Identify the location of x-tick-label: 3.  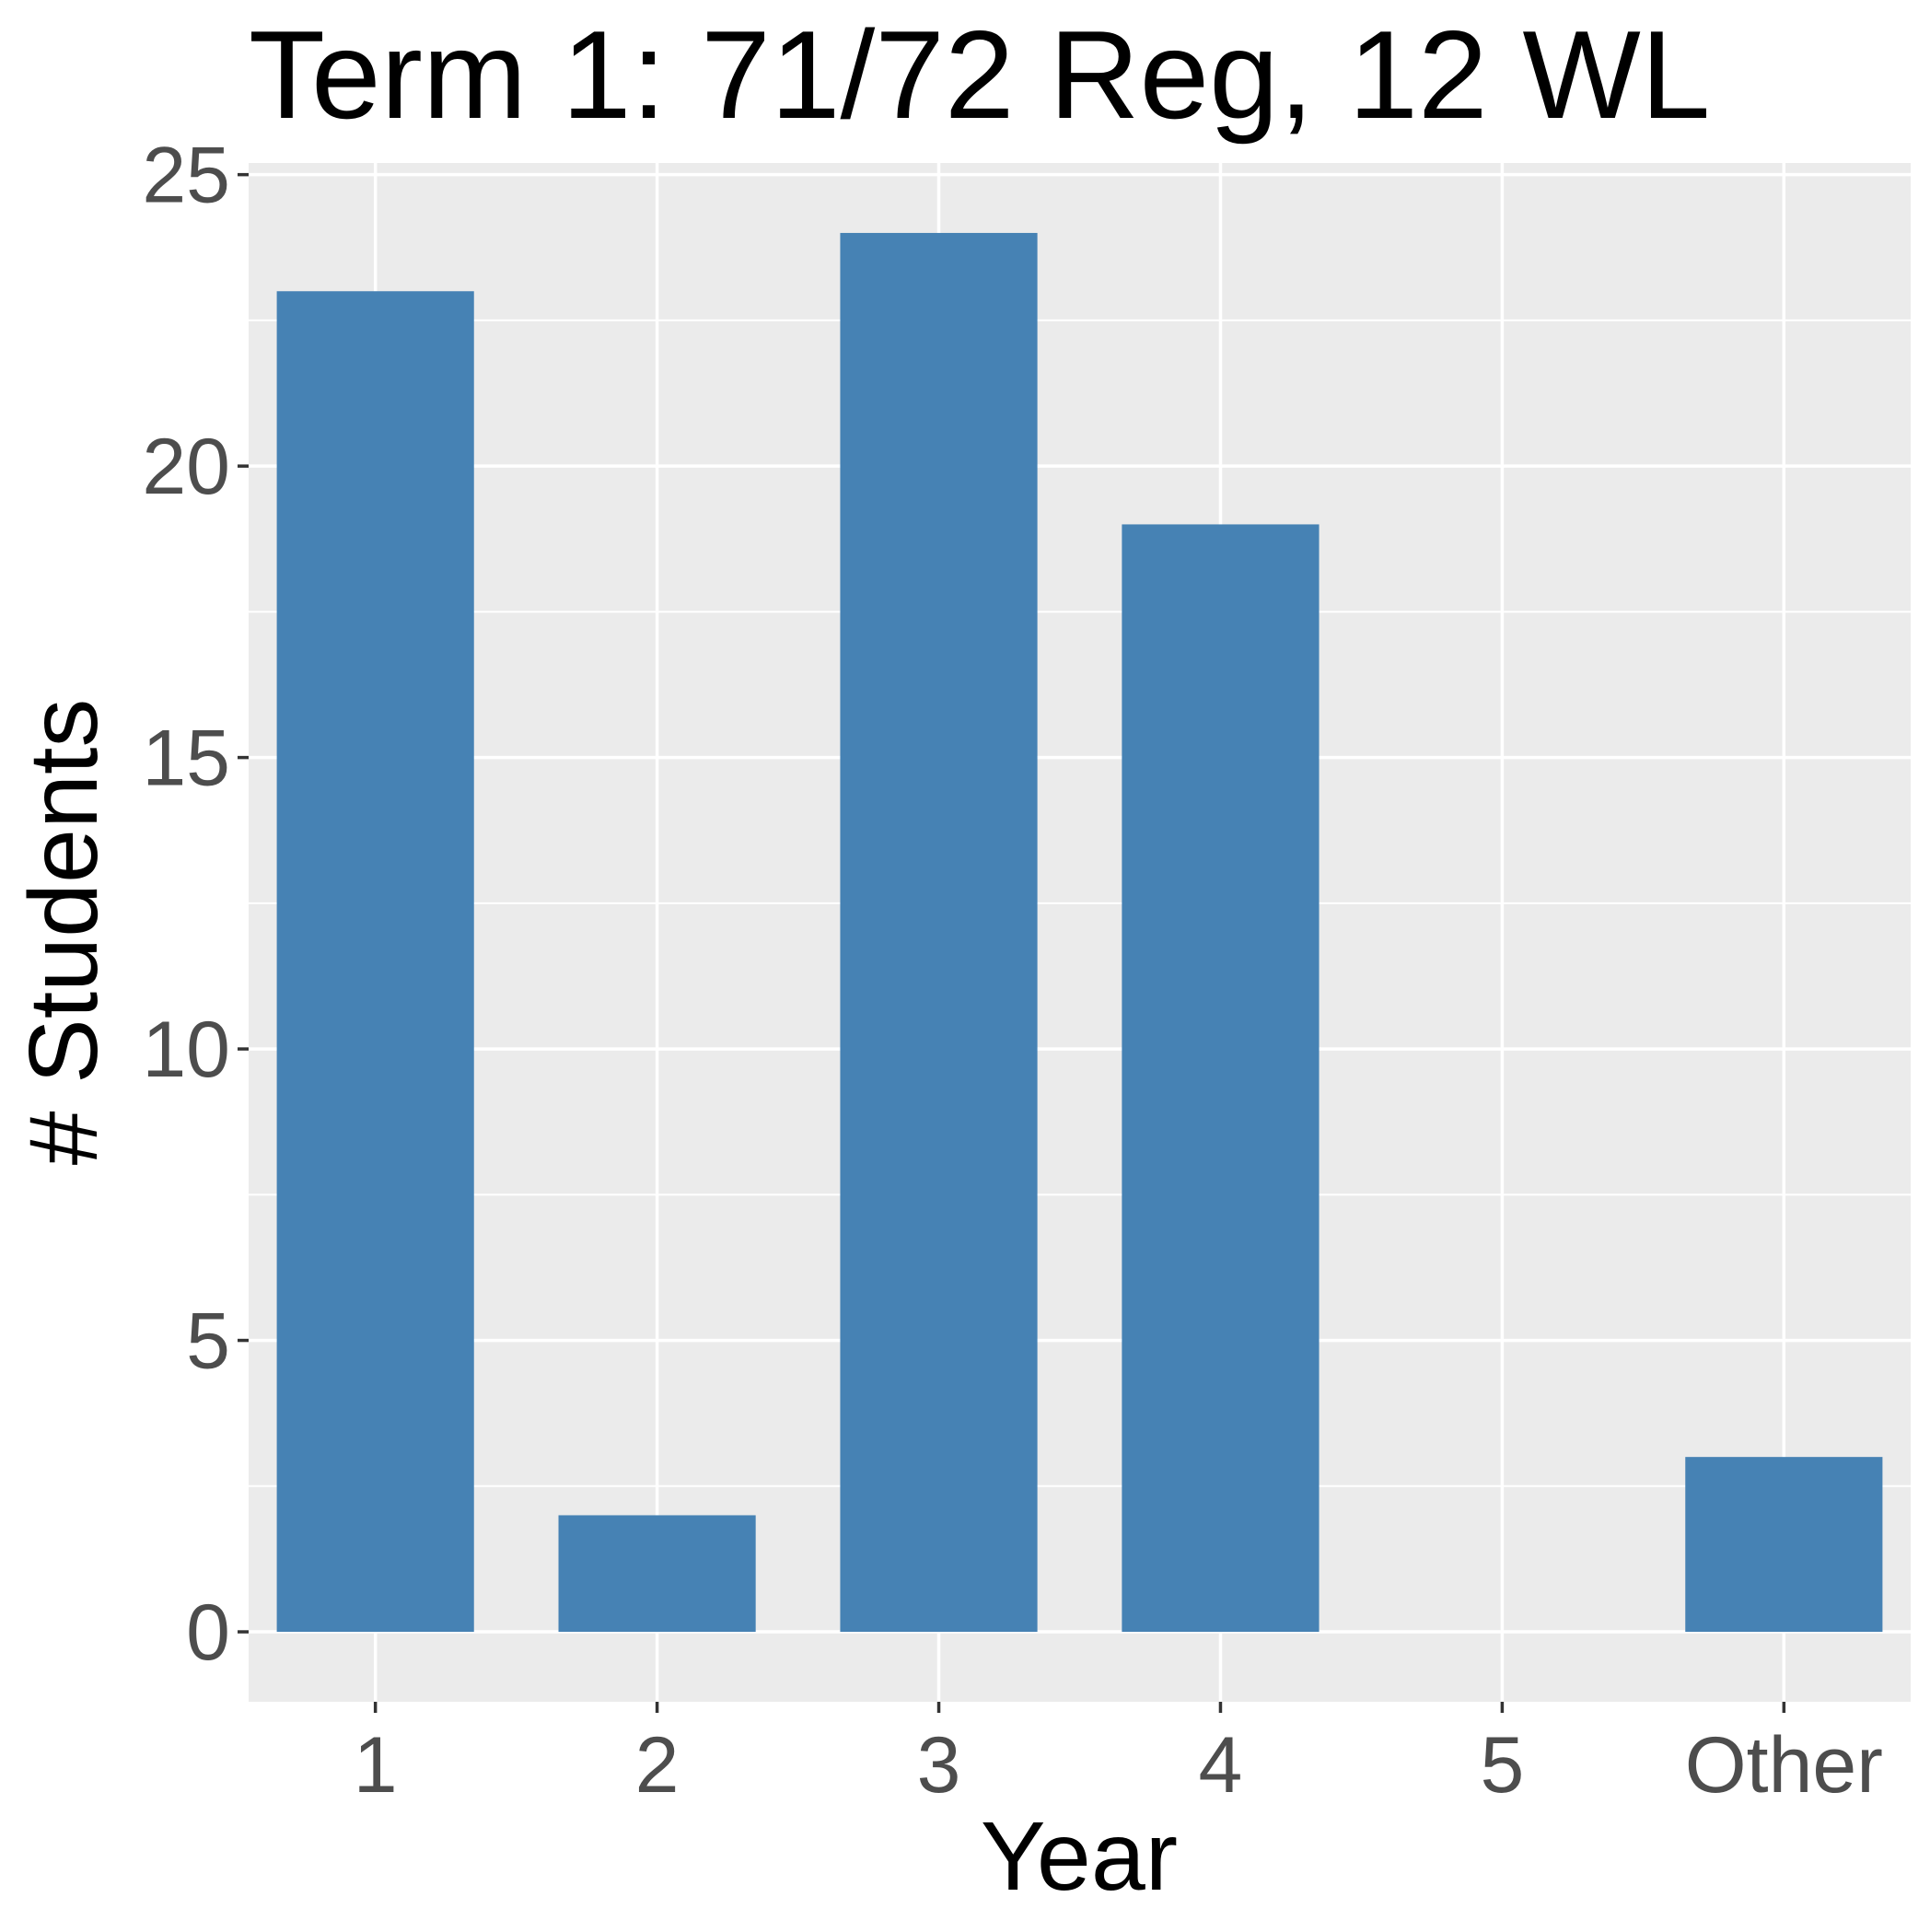
(939, 1765).